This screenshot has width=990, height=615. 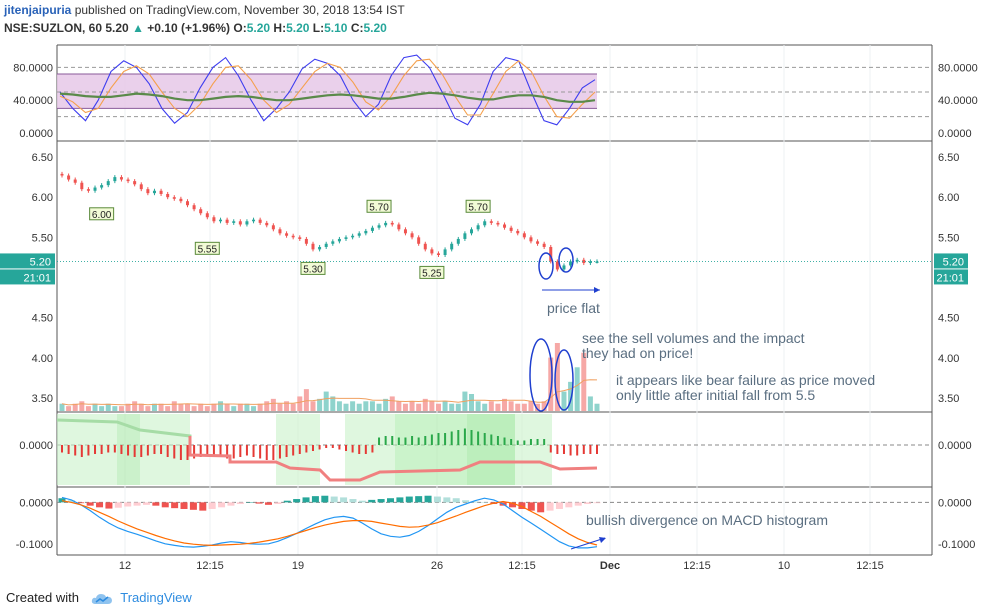 I want to click on countdown-badge, so click(x=951, y=277).